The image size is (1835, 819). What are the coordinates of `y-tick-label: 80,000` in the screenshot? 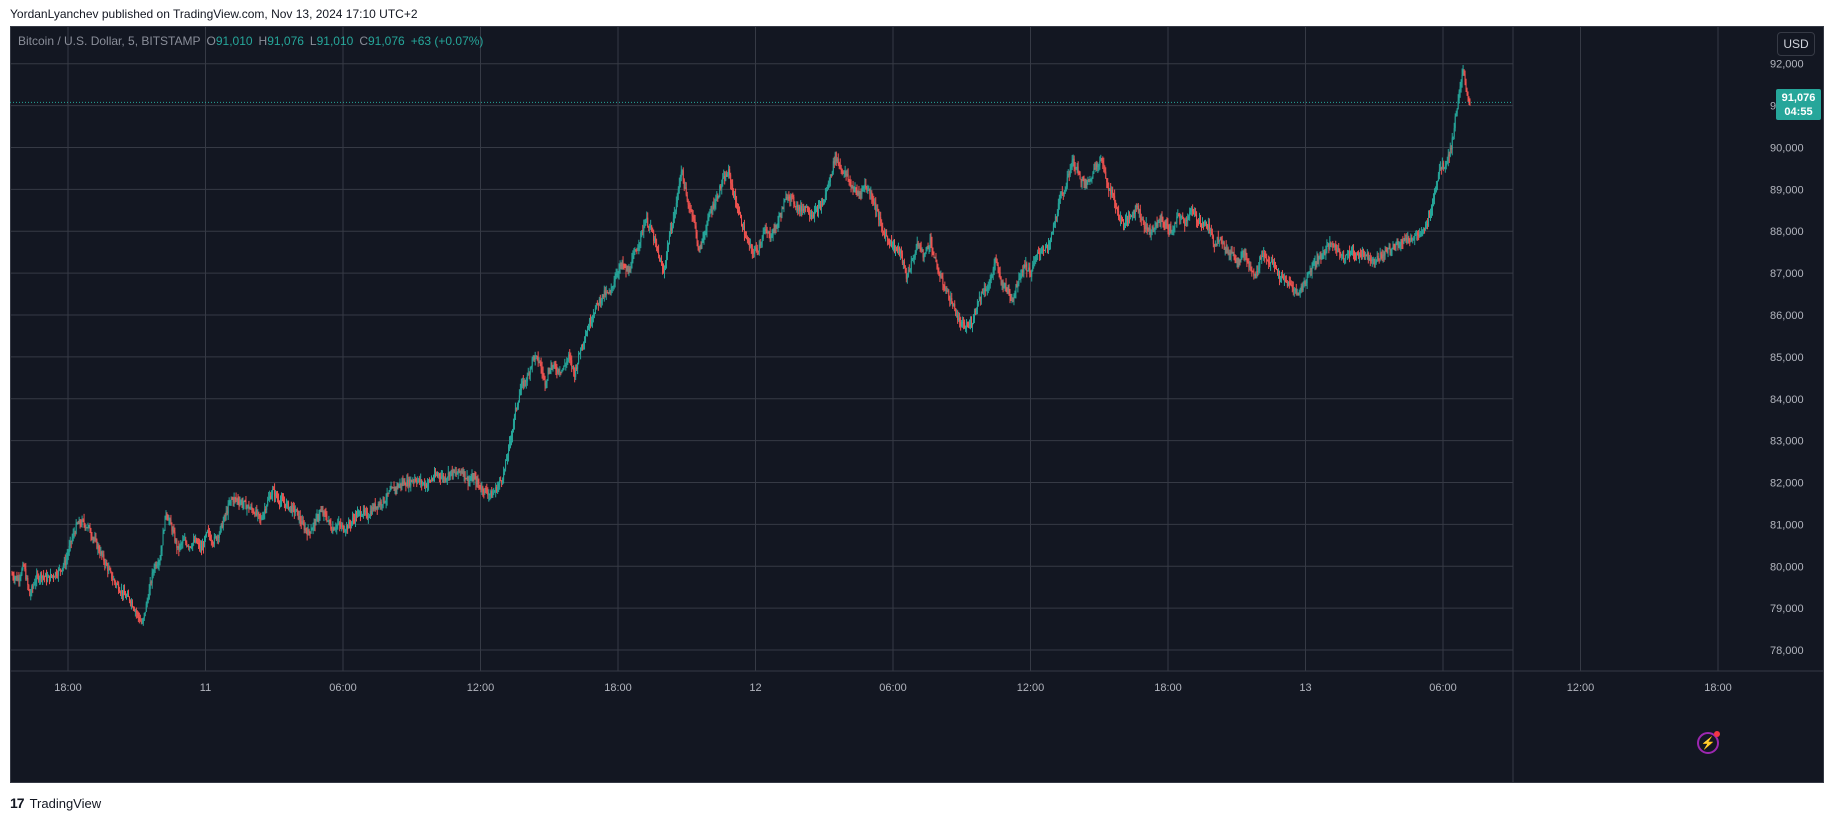 It's located at (1787, 567).